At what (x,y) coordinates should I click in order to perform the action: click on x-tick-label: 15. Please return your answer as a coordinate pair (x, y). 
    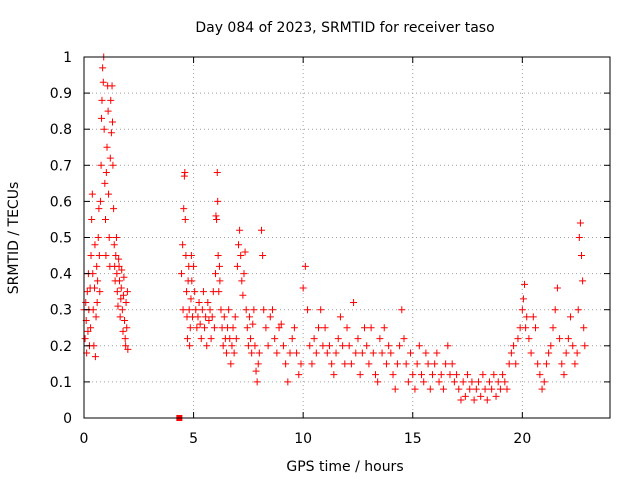
    Looking at the image, I should click on (413, 439).